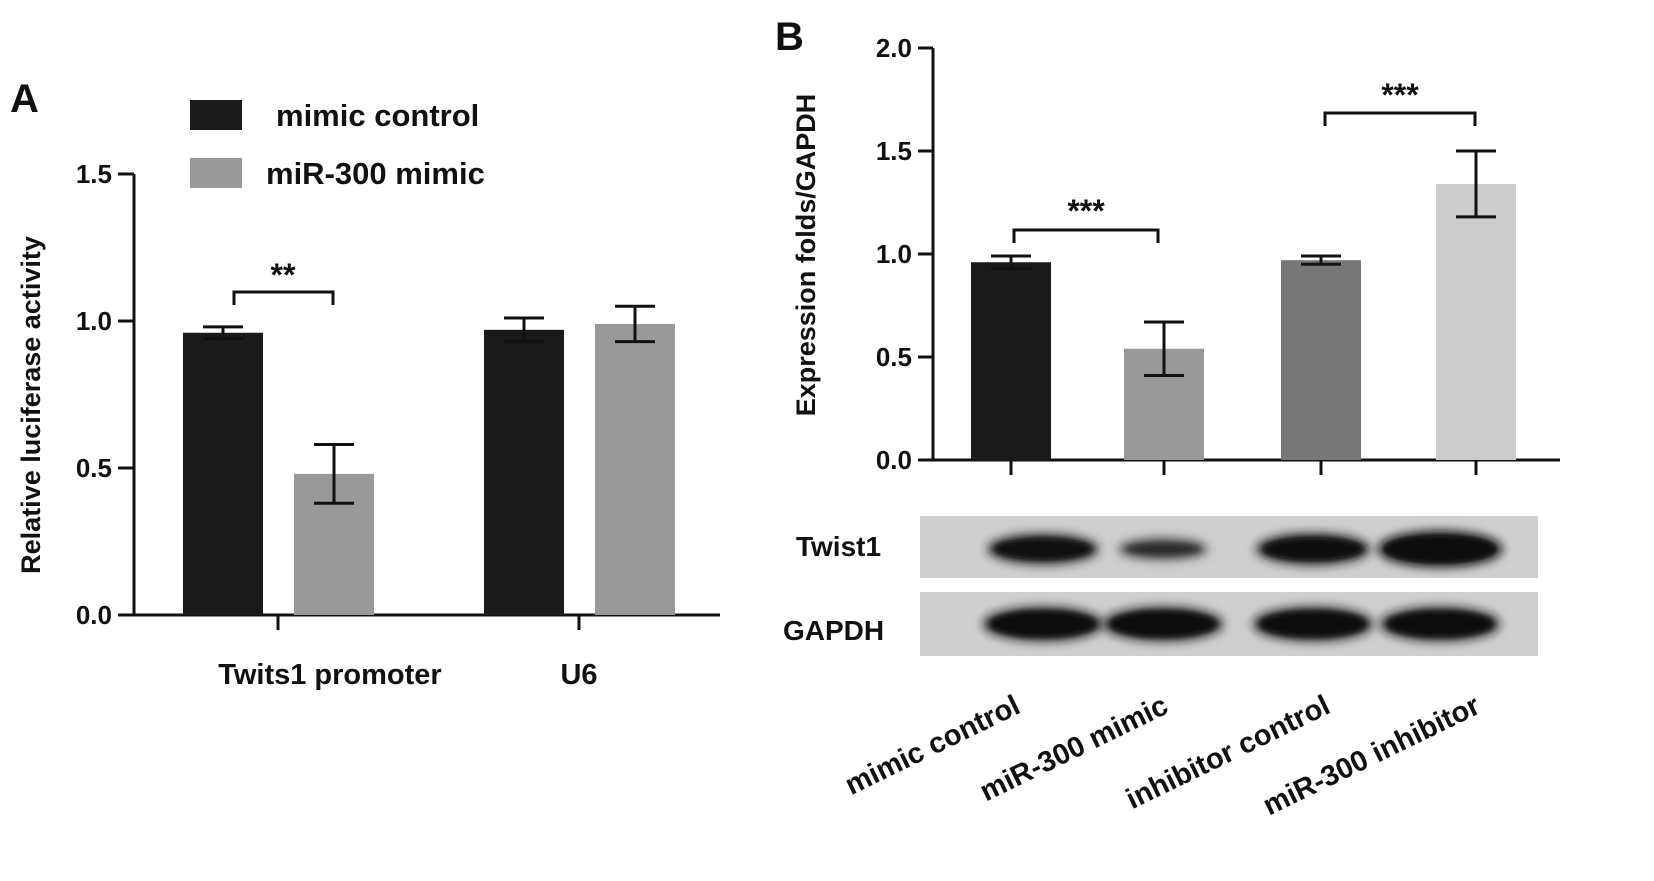 The width and height of the screenshot is (1654, 881). I want to click on panel-b-y-tick-label: 1.5, so click(894, 151).